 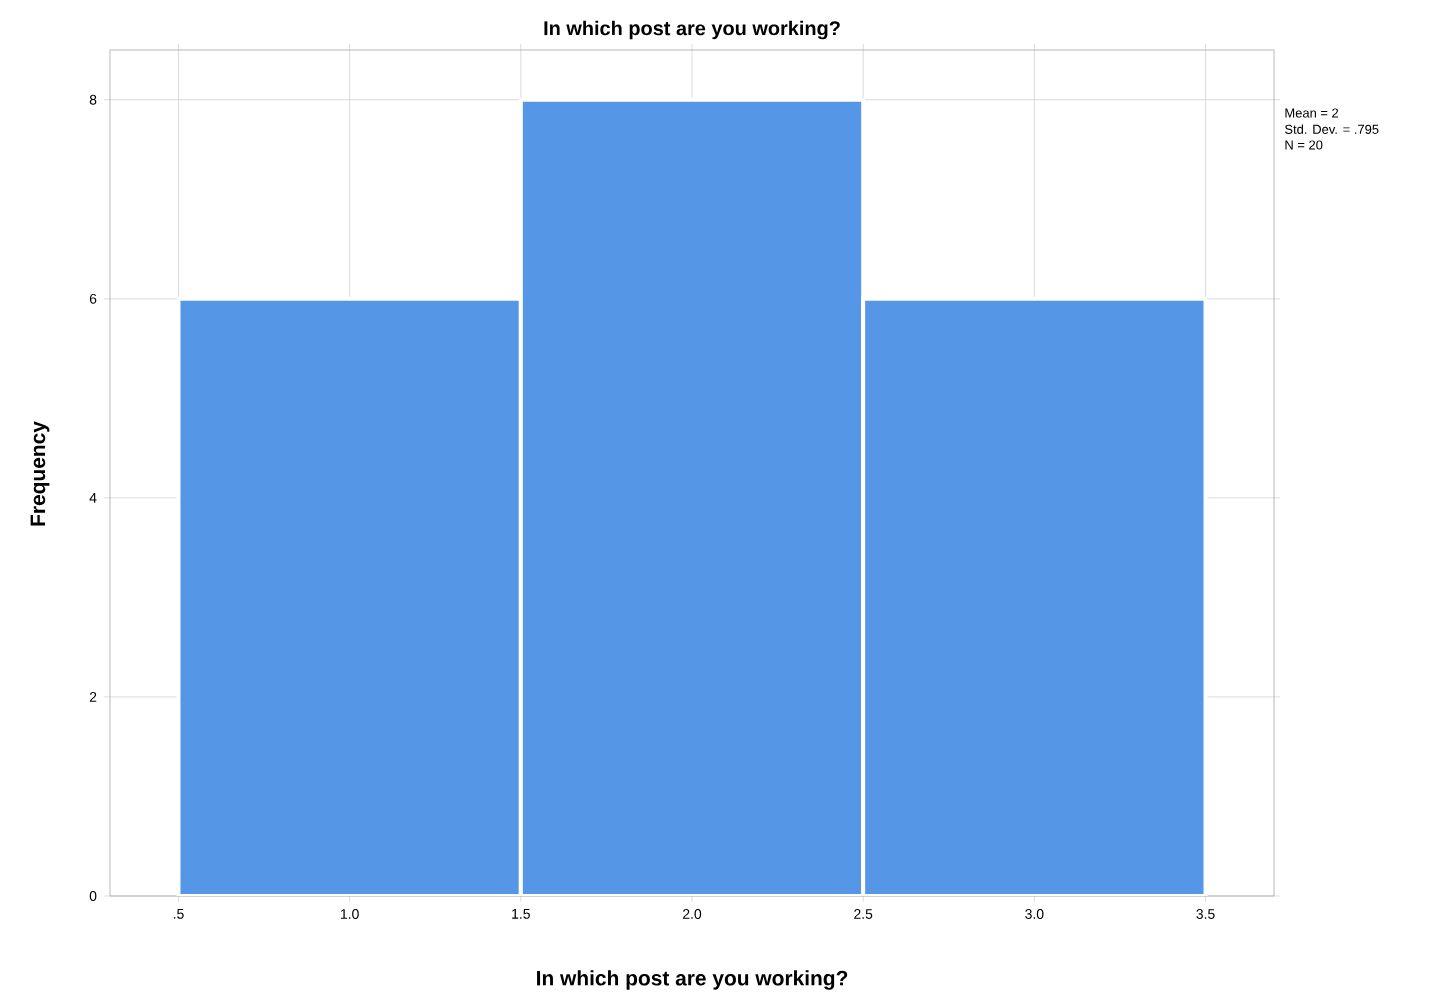 I want to click on chart-title: In which post are you working?, so click(x=692, y=30).